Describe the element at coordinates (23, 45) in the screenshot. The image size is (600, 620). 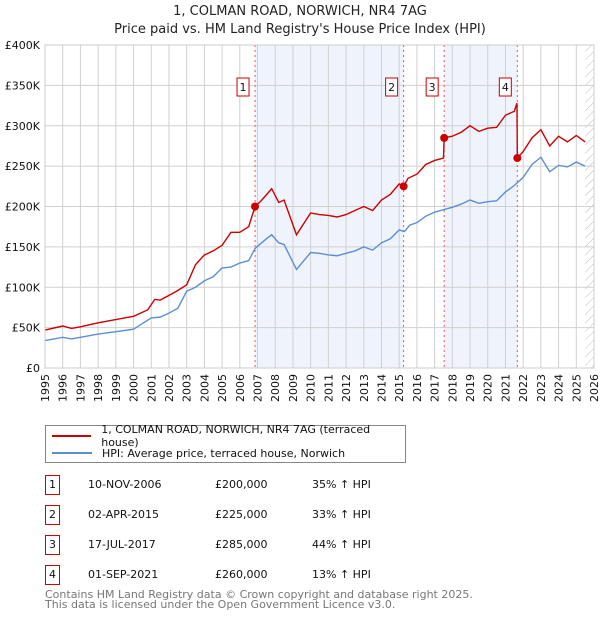
I see `y-tick-label: £400K` at that location.